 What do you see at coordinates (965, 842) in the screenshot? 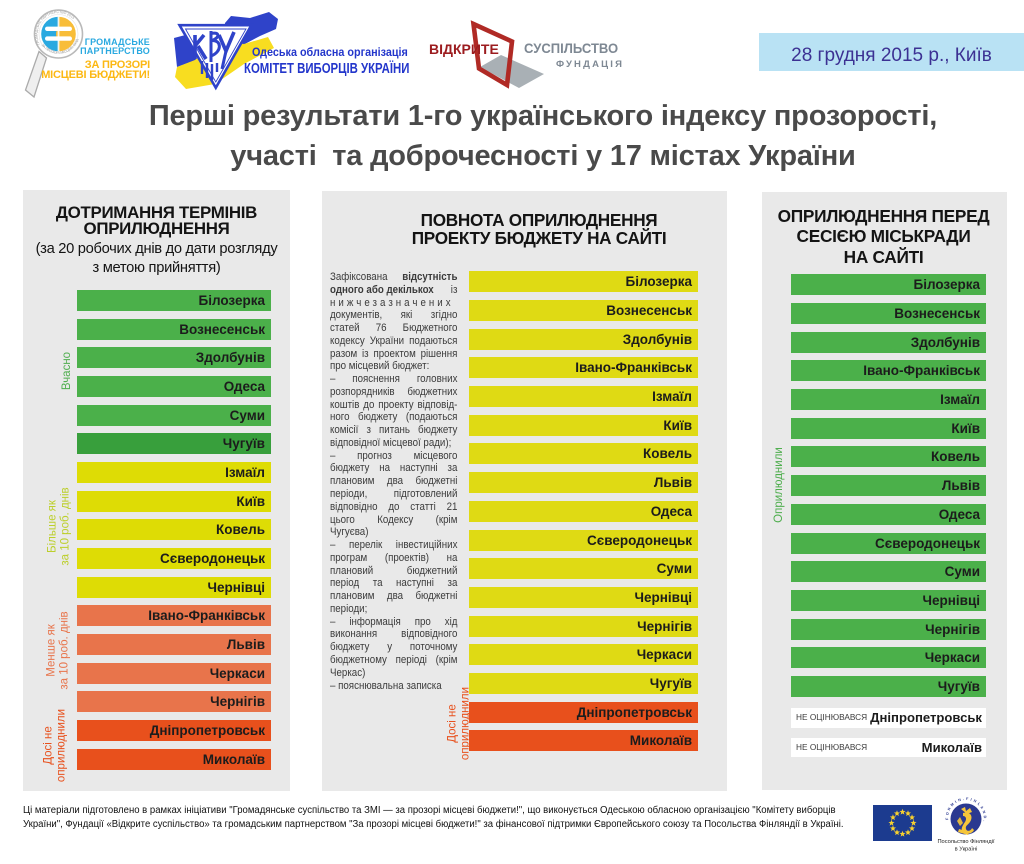
I see `svg-text: Посольство Фінляндії` at bounding box center [965, 842].